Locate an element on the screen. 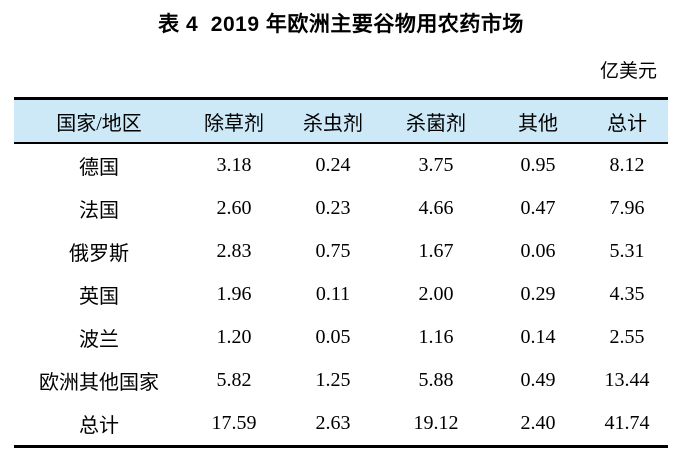 The height and width of the screenshot is (471, 682). table-cell: 3.75 is located at coordinates (436, 165).